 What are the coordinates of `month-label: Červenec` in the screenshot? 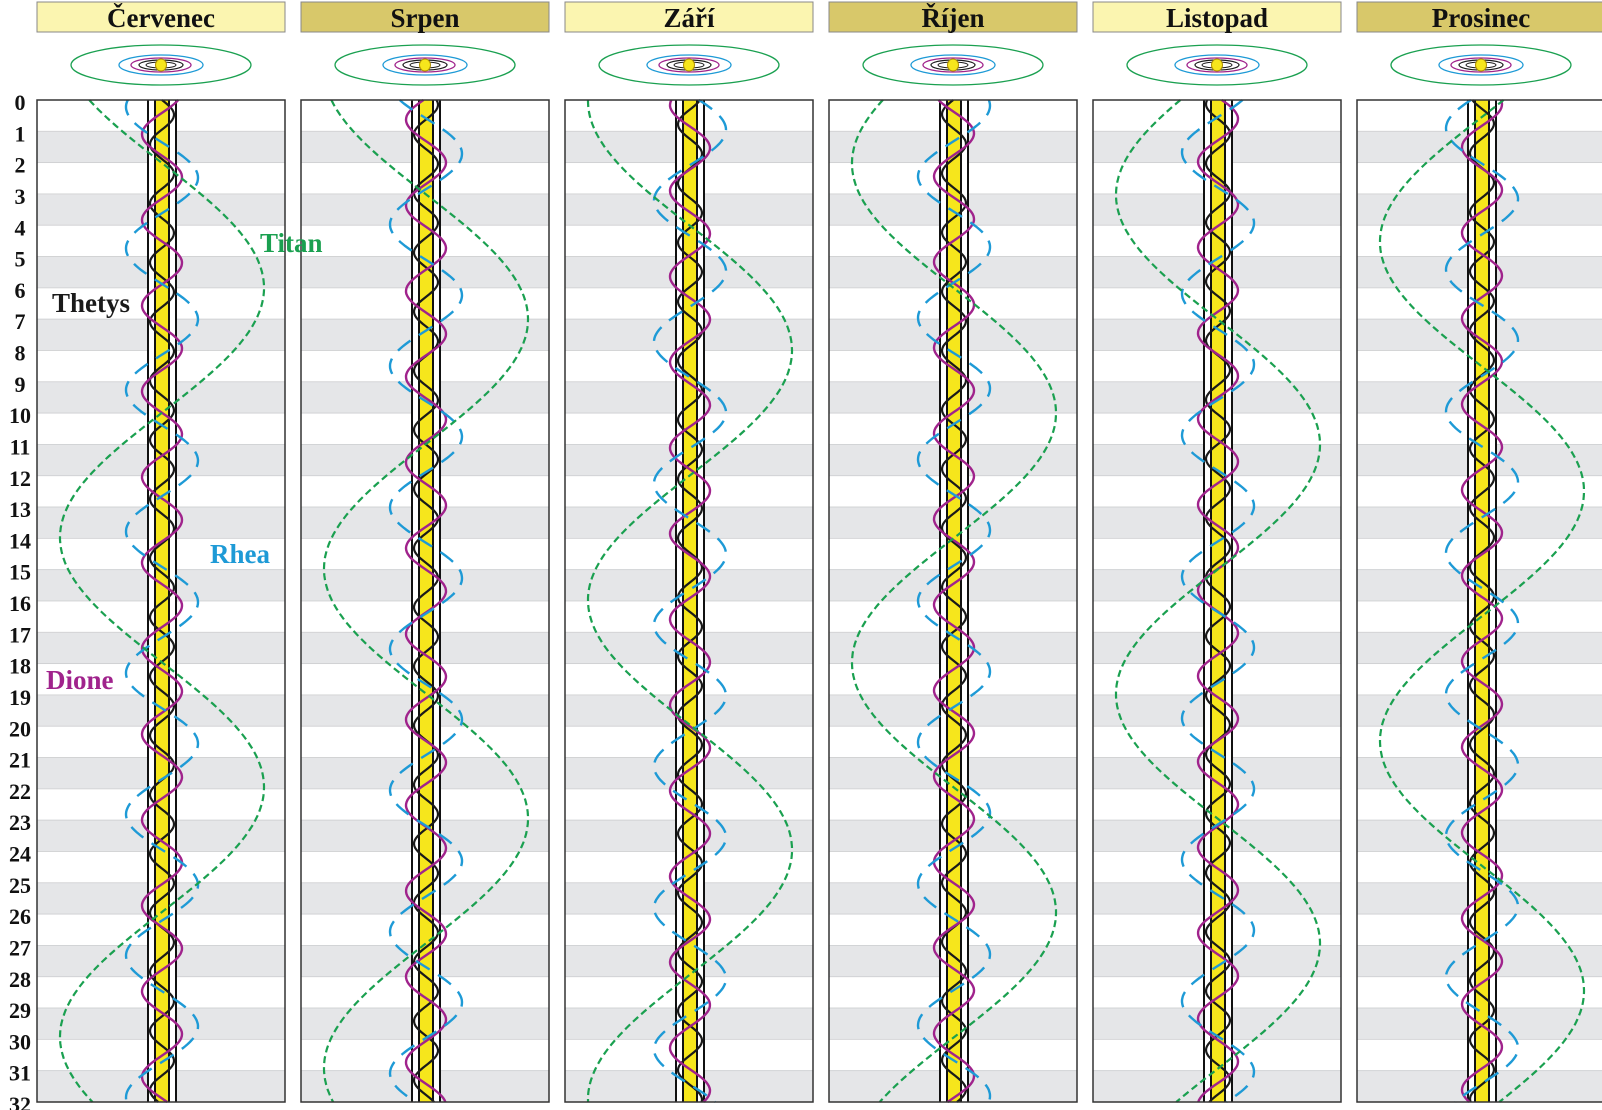 It's located at (161, 18).